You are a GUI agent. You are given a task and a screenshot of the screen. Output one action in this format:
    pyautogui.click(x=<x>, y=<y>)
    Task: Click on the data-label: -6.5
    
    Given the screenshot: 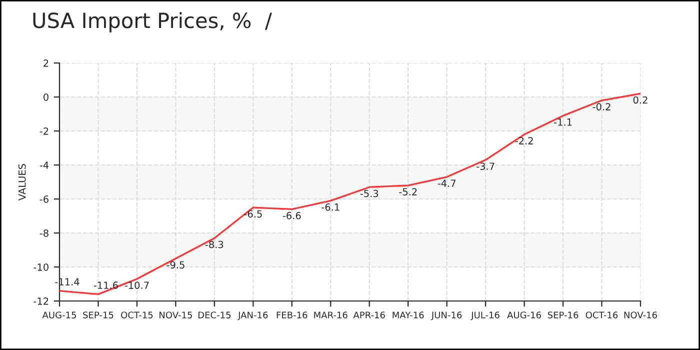 What is the action you would take?
    pyautogui.click(x=253, y=214)
    